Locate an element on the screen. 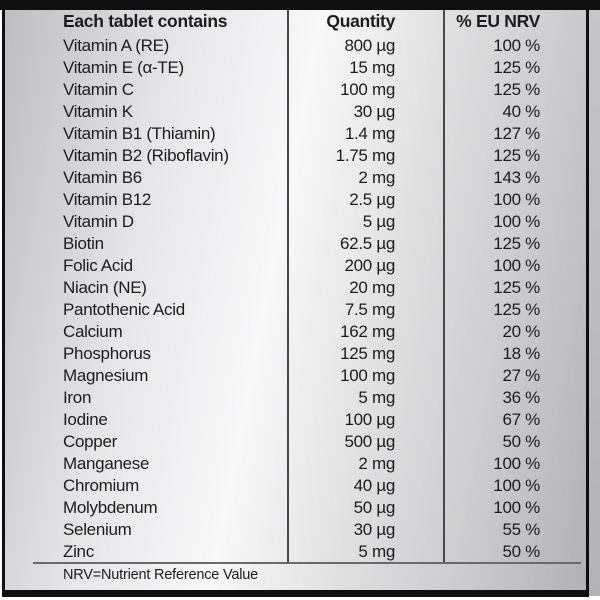  nutrient-nrv: 27 % is located at coordinates (521, 375).